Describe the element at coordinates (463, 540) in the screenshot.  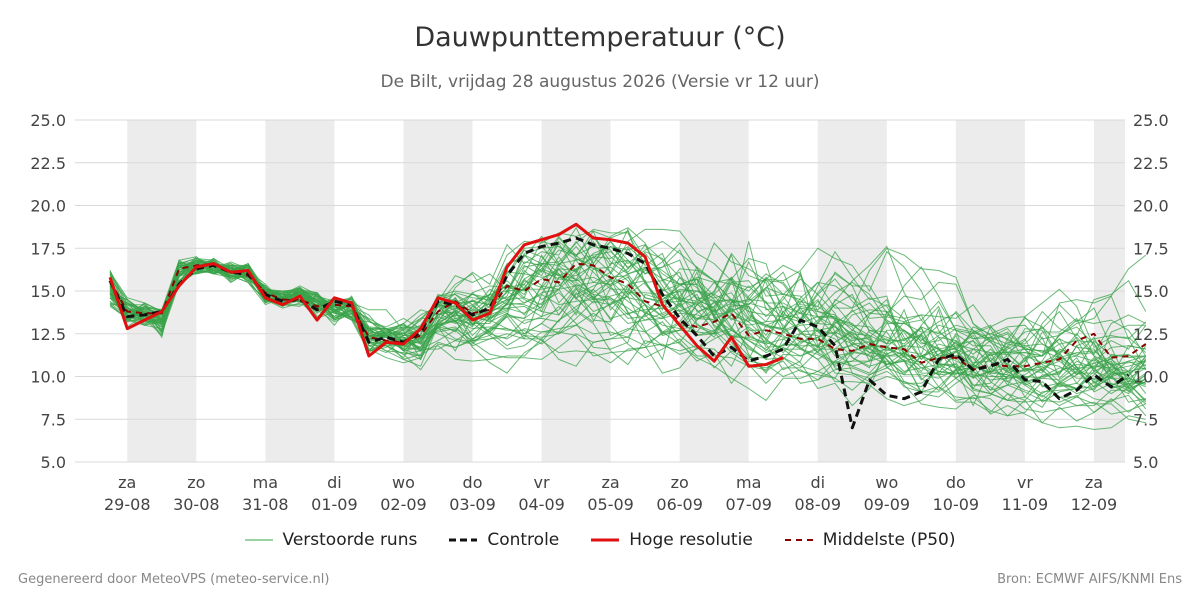
I see `legend-swatch-control` at that location.